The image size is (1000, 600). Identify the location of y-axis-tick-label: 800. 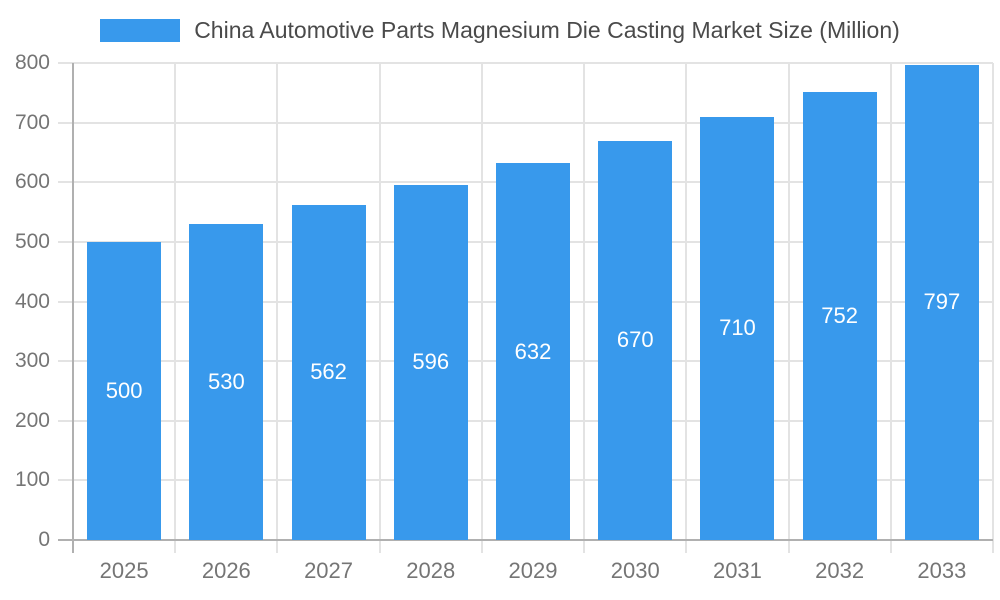
(32, 63).